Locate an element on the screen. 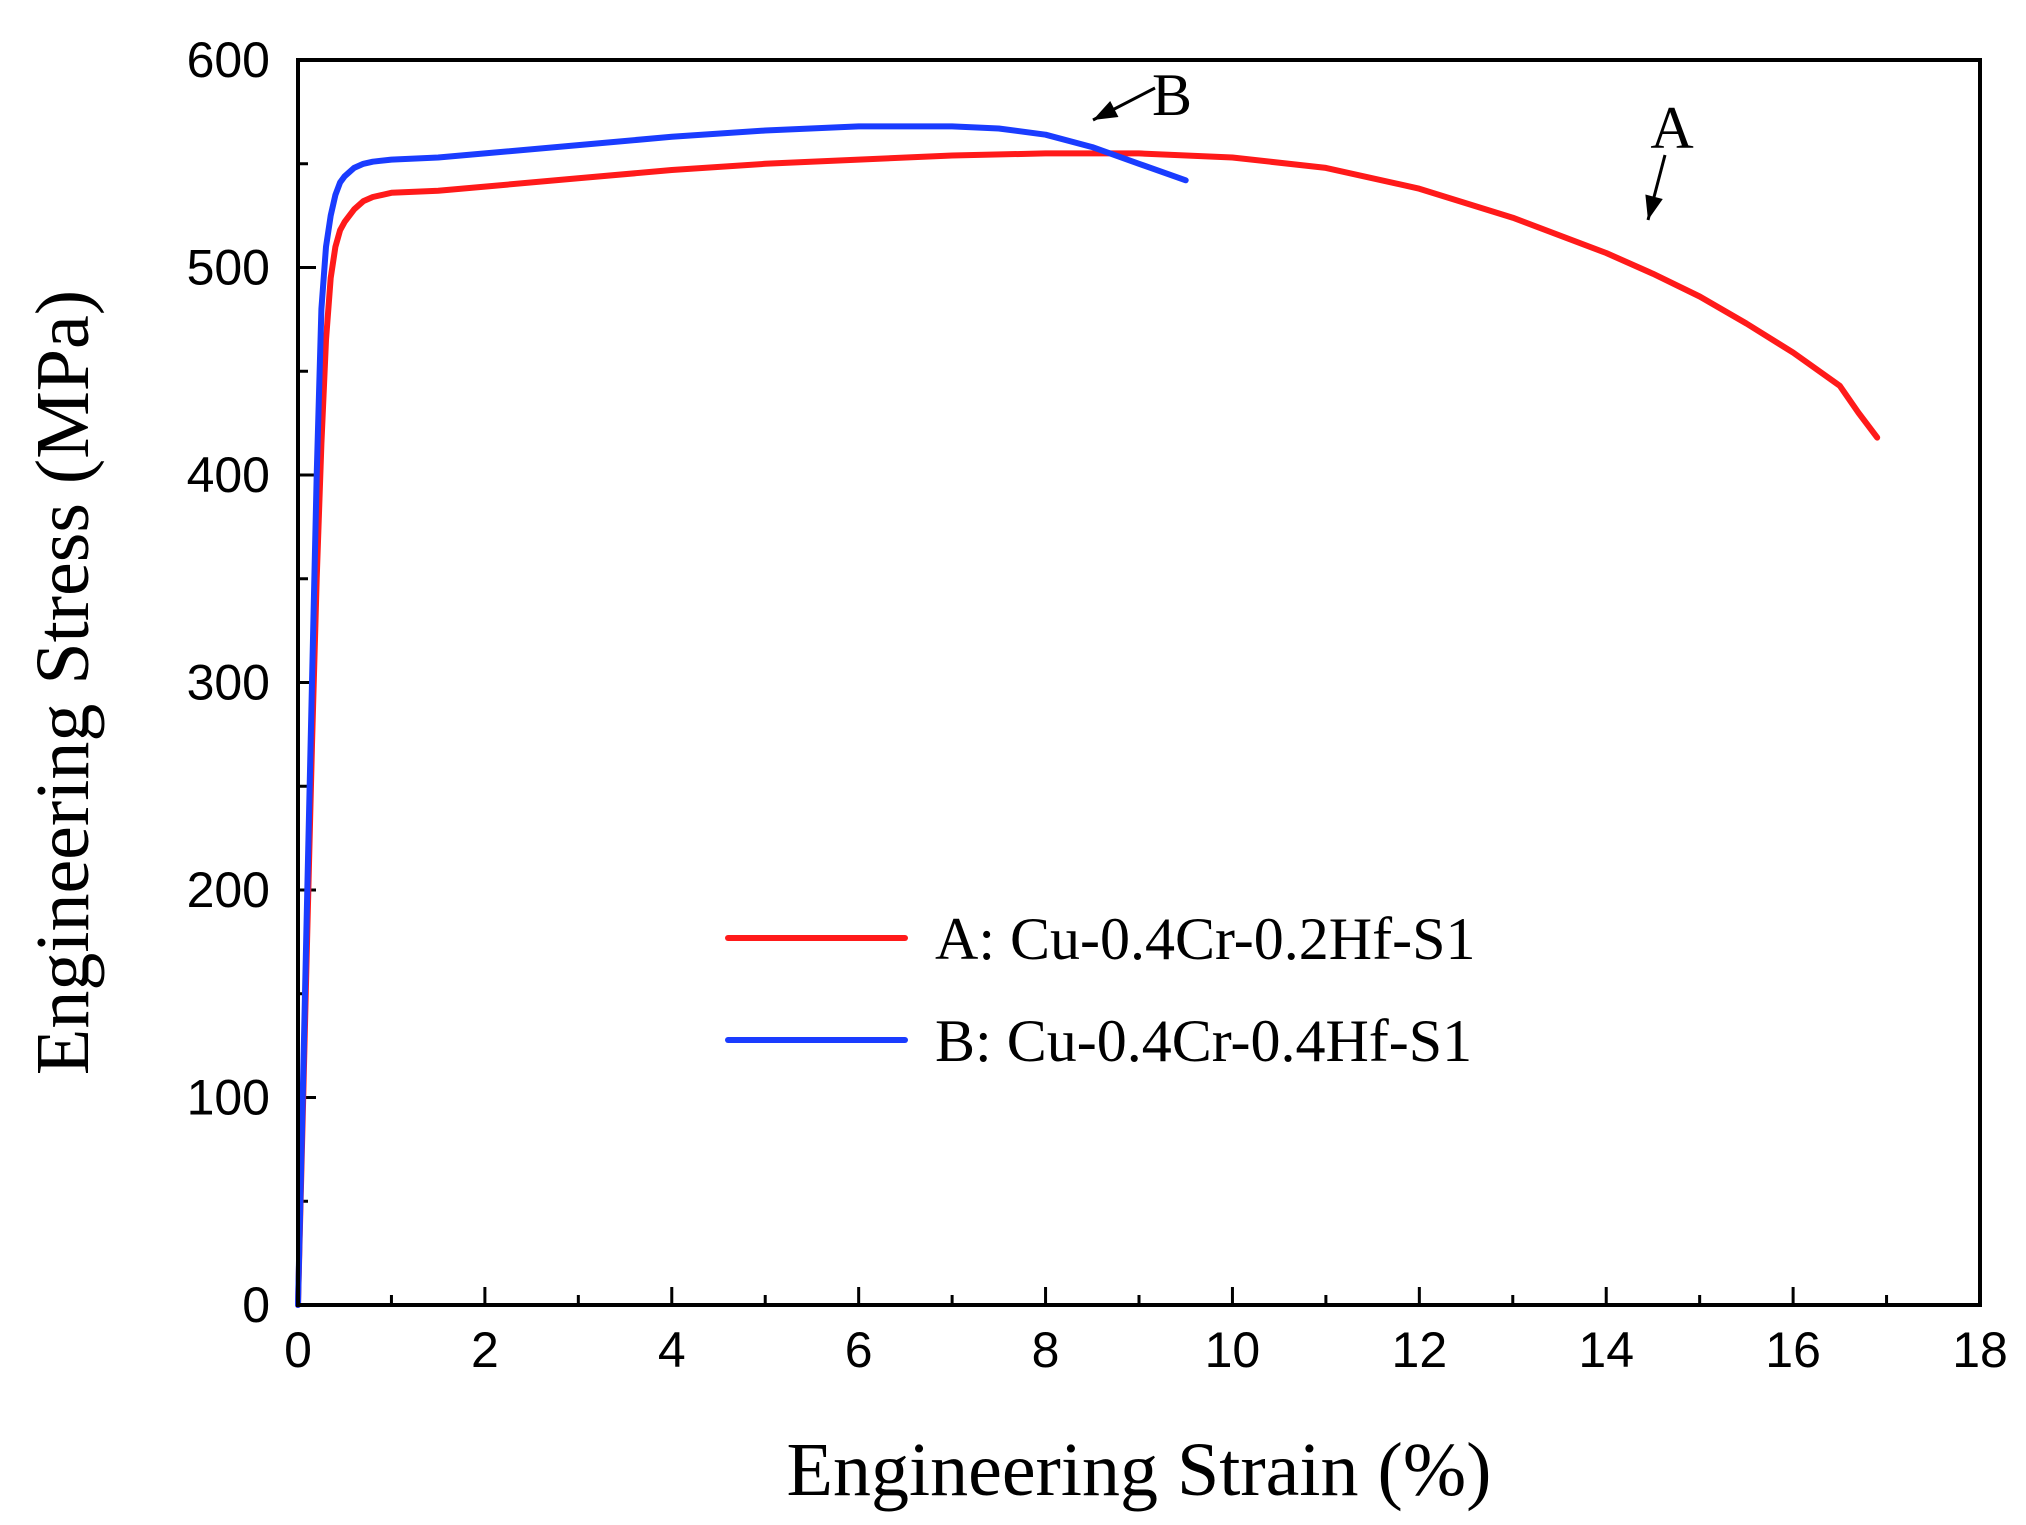  y-tick-label: 500 is located at coordinates (228, 268).